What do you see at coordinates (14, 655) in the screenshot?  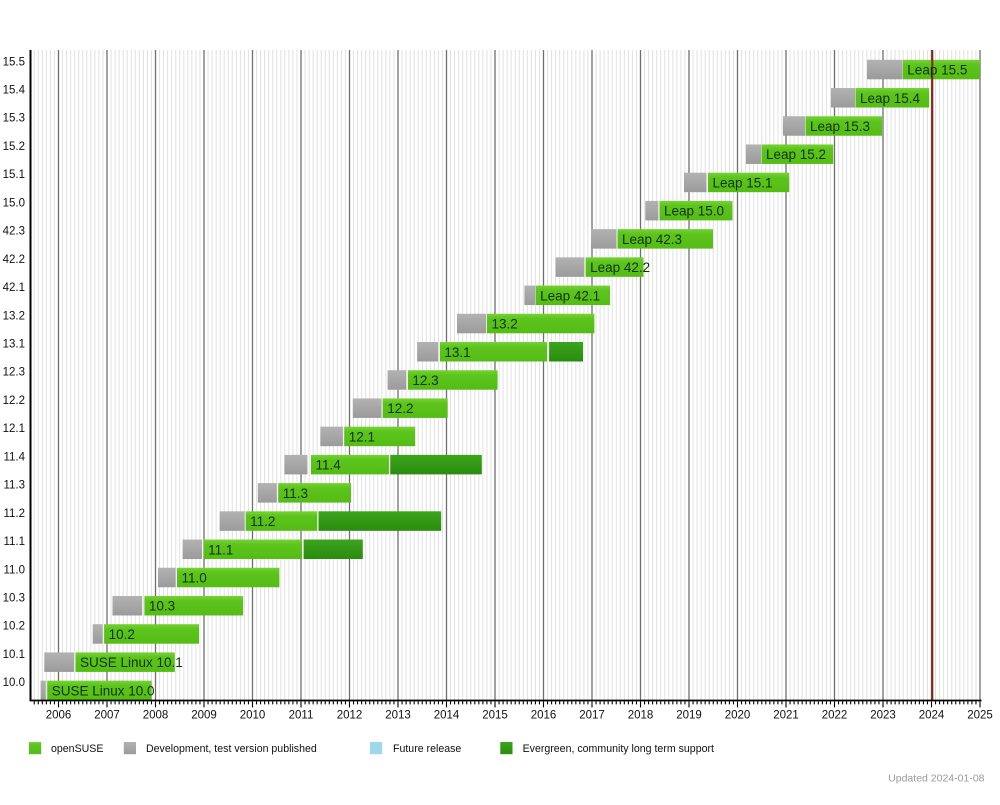 I see `svg-text: 10.1` at bounding box center [14, 655].